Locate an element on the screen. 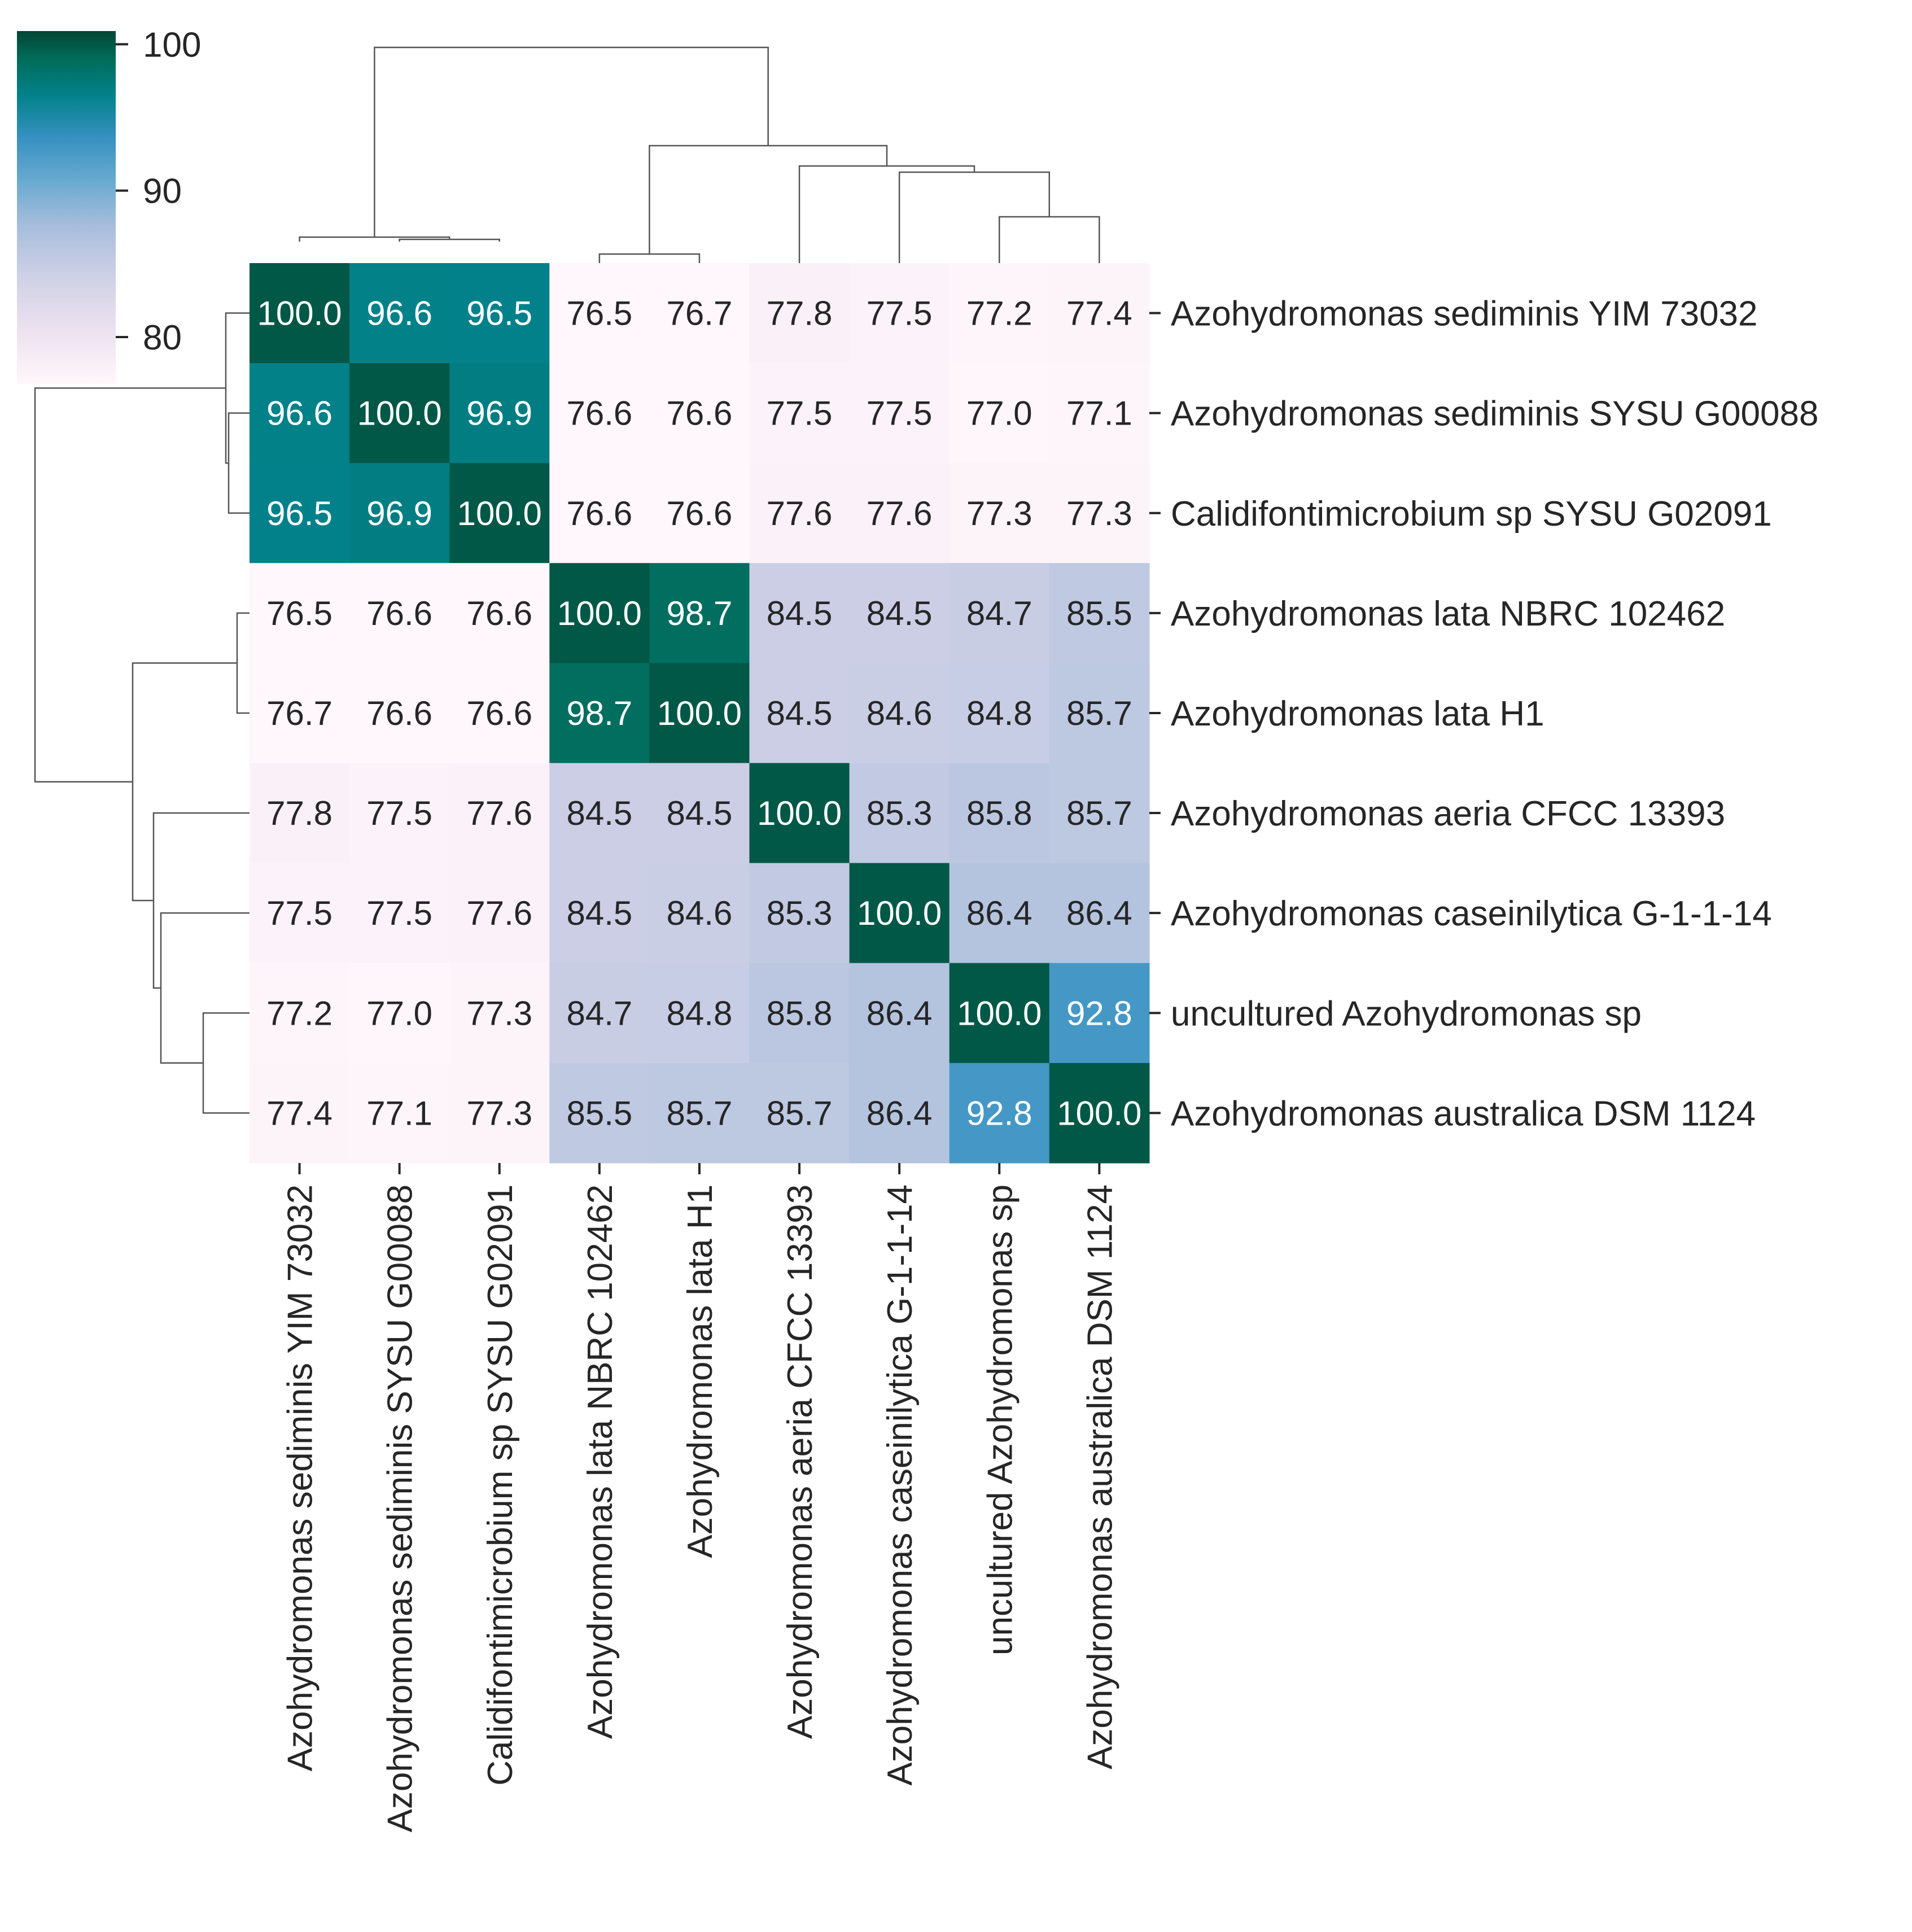  heatmap-cell-r2-c7 is located at coordinates (1000, 513).